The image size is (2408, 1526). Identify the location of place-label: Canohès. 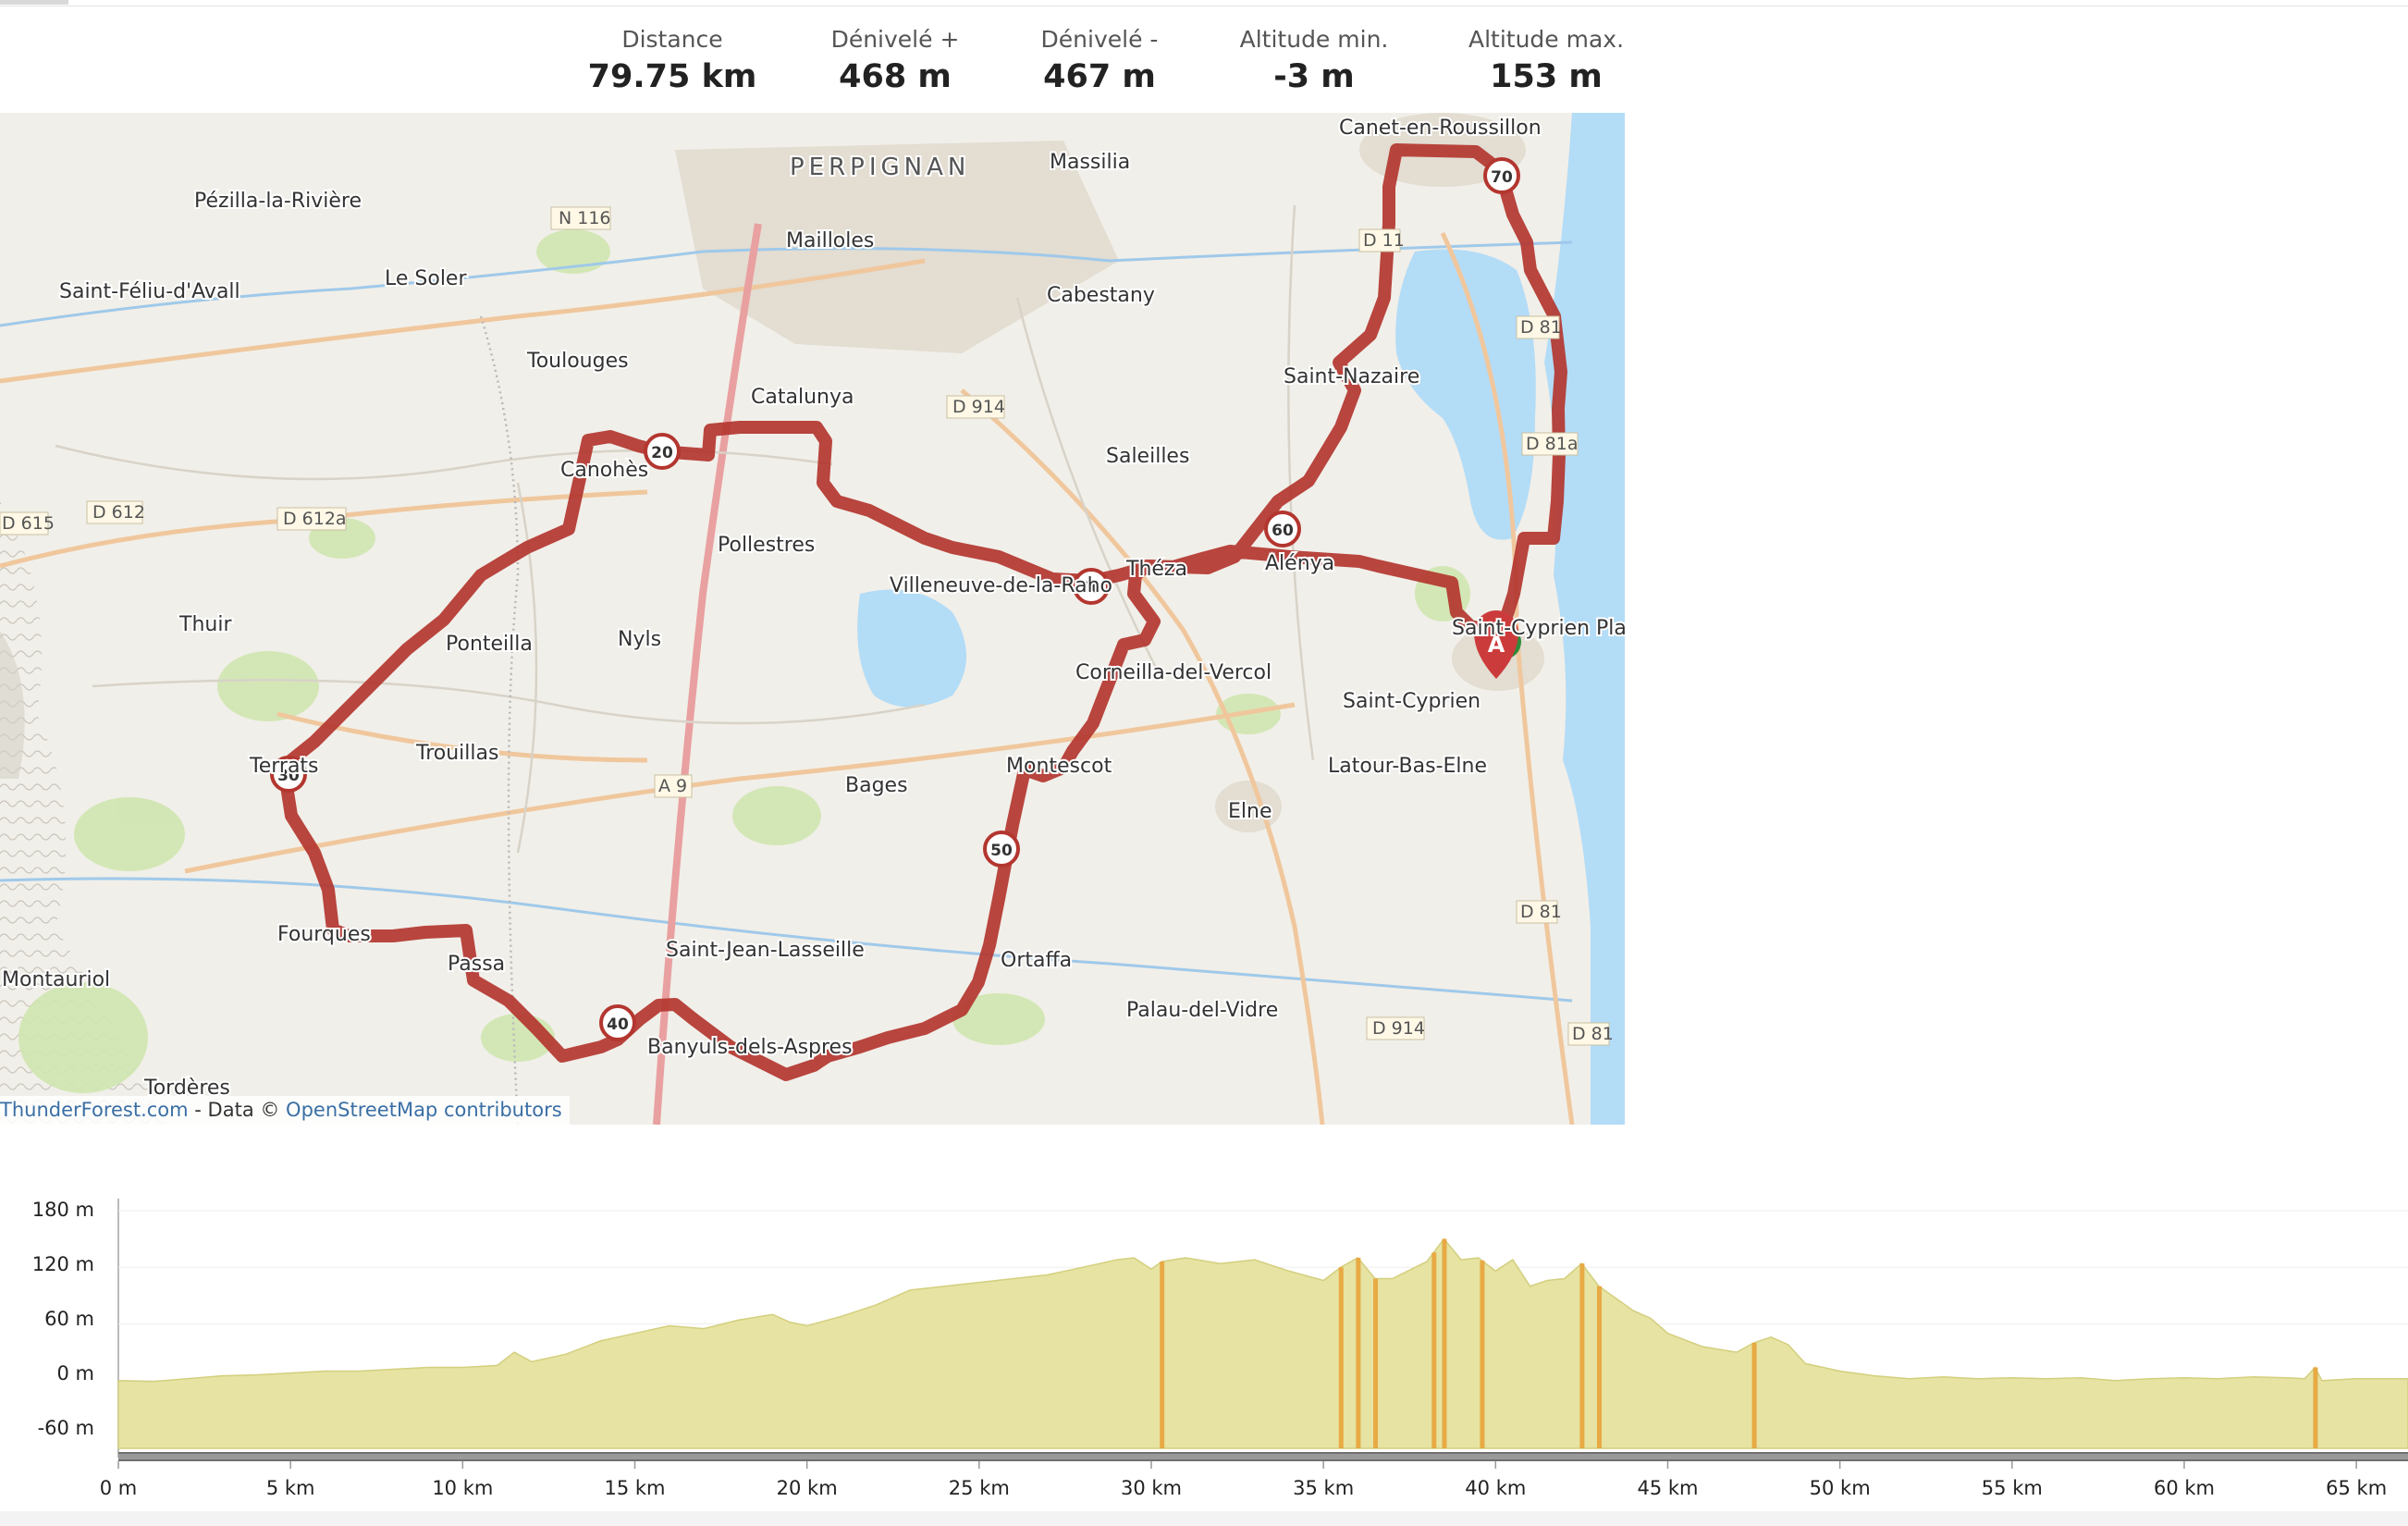
(604, 470).